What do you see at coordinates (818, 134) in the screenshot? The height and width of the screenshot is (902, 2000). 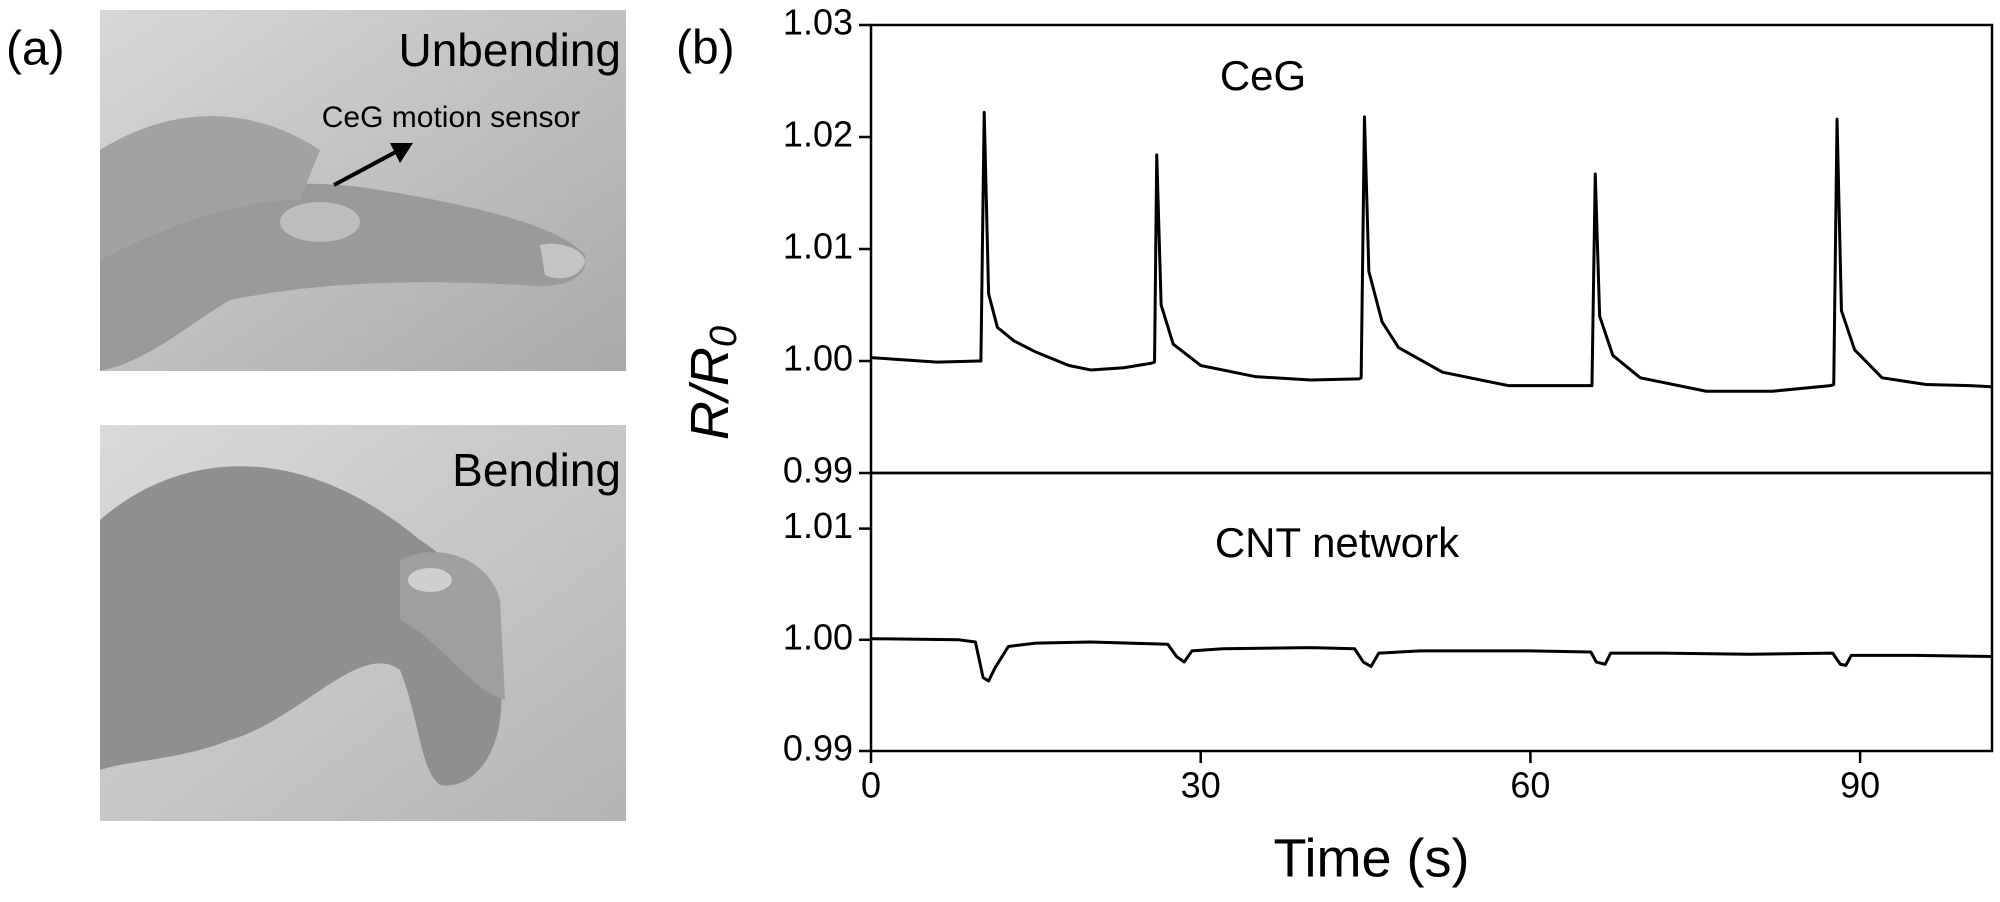 I see `y-tick-label: 1.02` at bounding box center [818, 134].